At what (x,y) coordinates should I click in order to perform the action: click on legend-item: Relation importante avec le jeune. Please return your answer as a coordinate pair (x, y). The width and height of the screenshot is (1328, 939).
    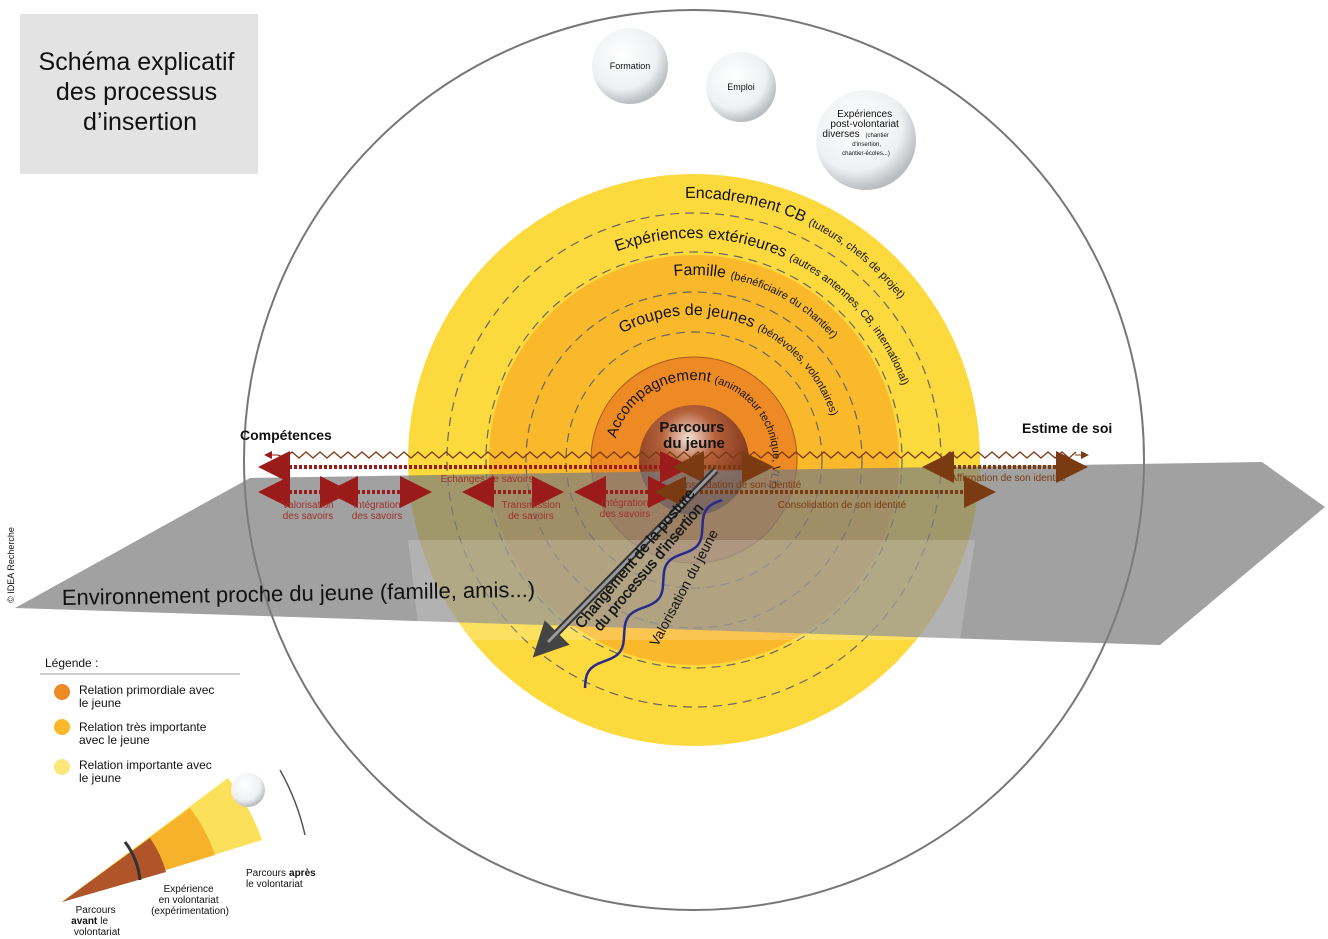
    Looking at the image, I should click on (145, 771).